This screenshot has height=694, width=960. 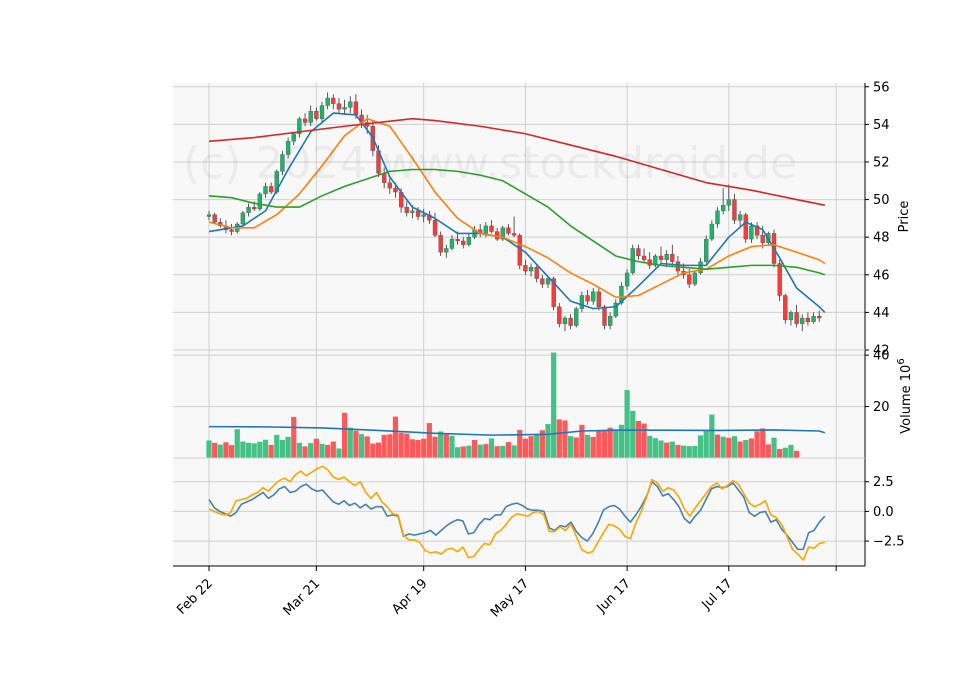 What do you see at coordinates (905, 395) in the screenshot?
I see `volume-axis-label: Volume 106` at bounding box center [905, 395].